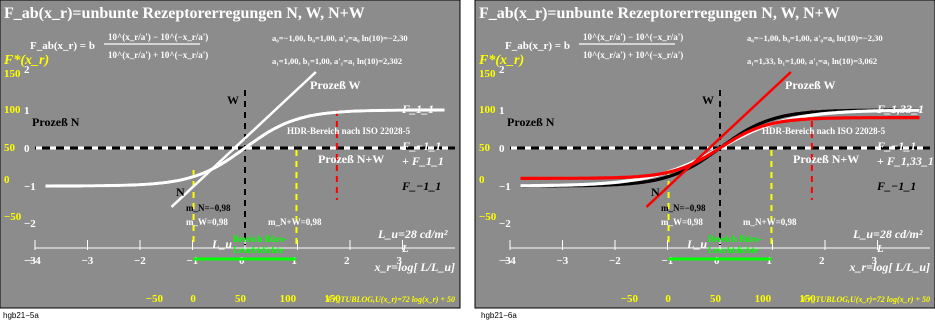 The width and height of the screenshot is (935, 323). Describe the element at coordinates (12, 110) in the screenshot. I see `y-tick-left: 100` at that location.